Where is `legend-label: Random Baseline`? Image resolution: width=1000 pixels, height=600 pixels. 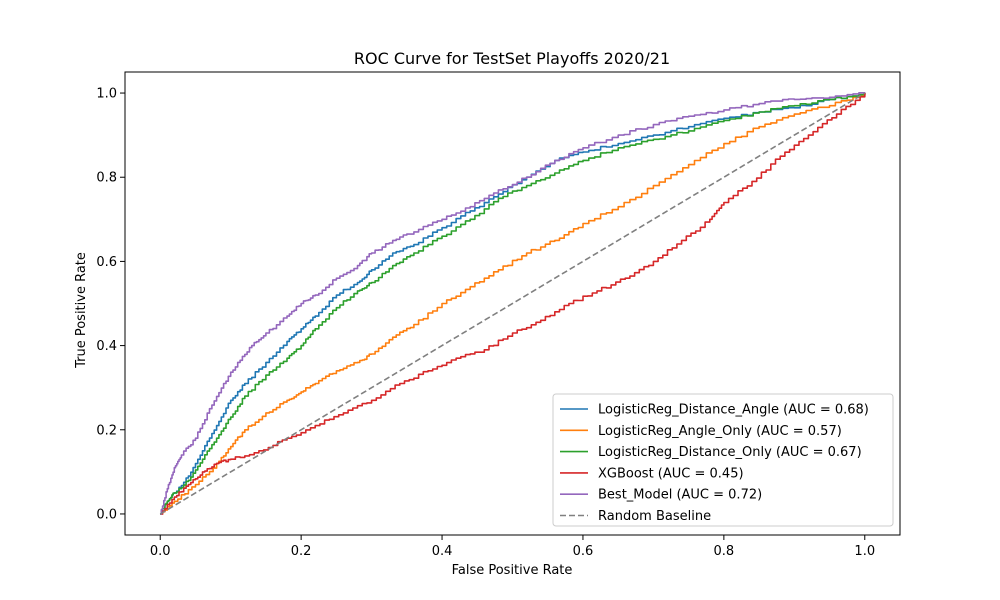 legend-label: Random Baseline is located at coordinates (654, 516).